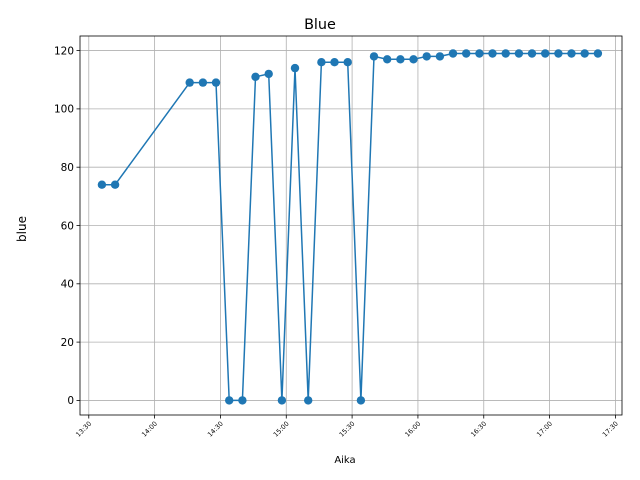 This screenshot has height=480, width=640. What do you see at coordinates (67, 168) in the screenshot?
I see `y-tick-label: 80` at bounding box center [67, 168].